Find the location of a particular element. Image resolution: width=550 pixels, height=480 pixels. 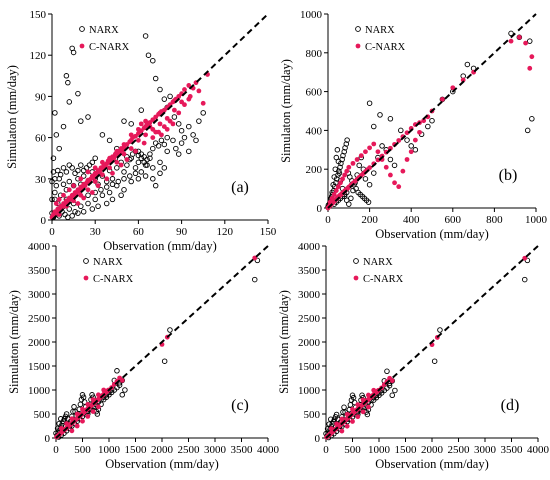

y-tick-label: 3500 is located at coordinates (39, 271).